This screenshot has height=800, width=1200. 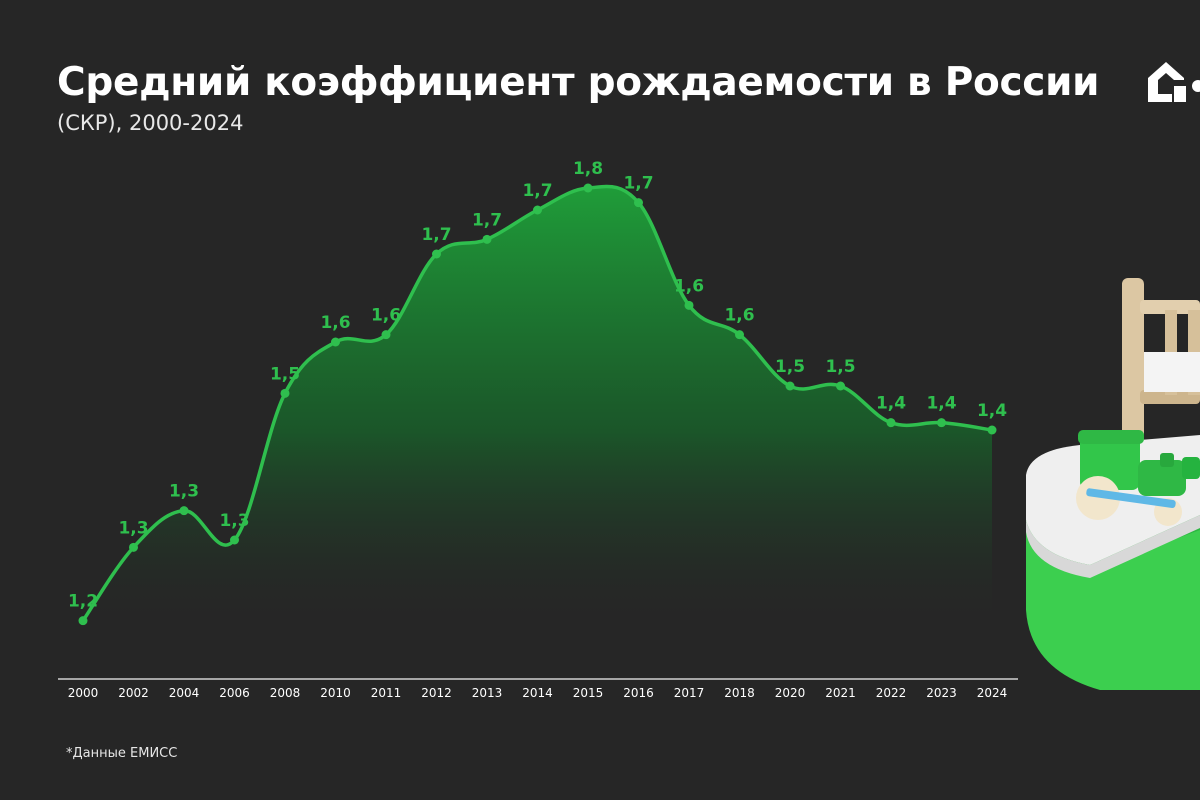 What do you see at coordinates (150, 123) in the screenshot?
I see `chart-subtitle: (СКР), 2000-2024` at bounding box center [150, 123].